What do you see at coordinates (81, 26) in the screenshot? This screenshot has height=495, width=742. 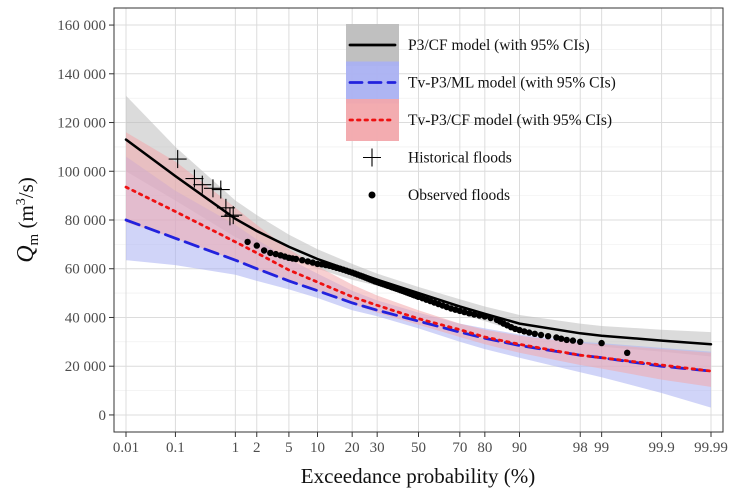 I see `y-tick-label: 160 000` at bounding box center [81, 26].